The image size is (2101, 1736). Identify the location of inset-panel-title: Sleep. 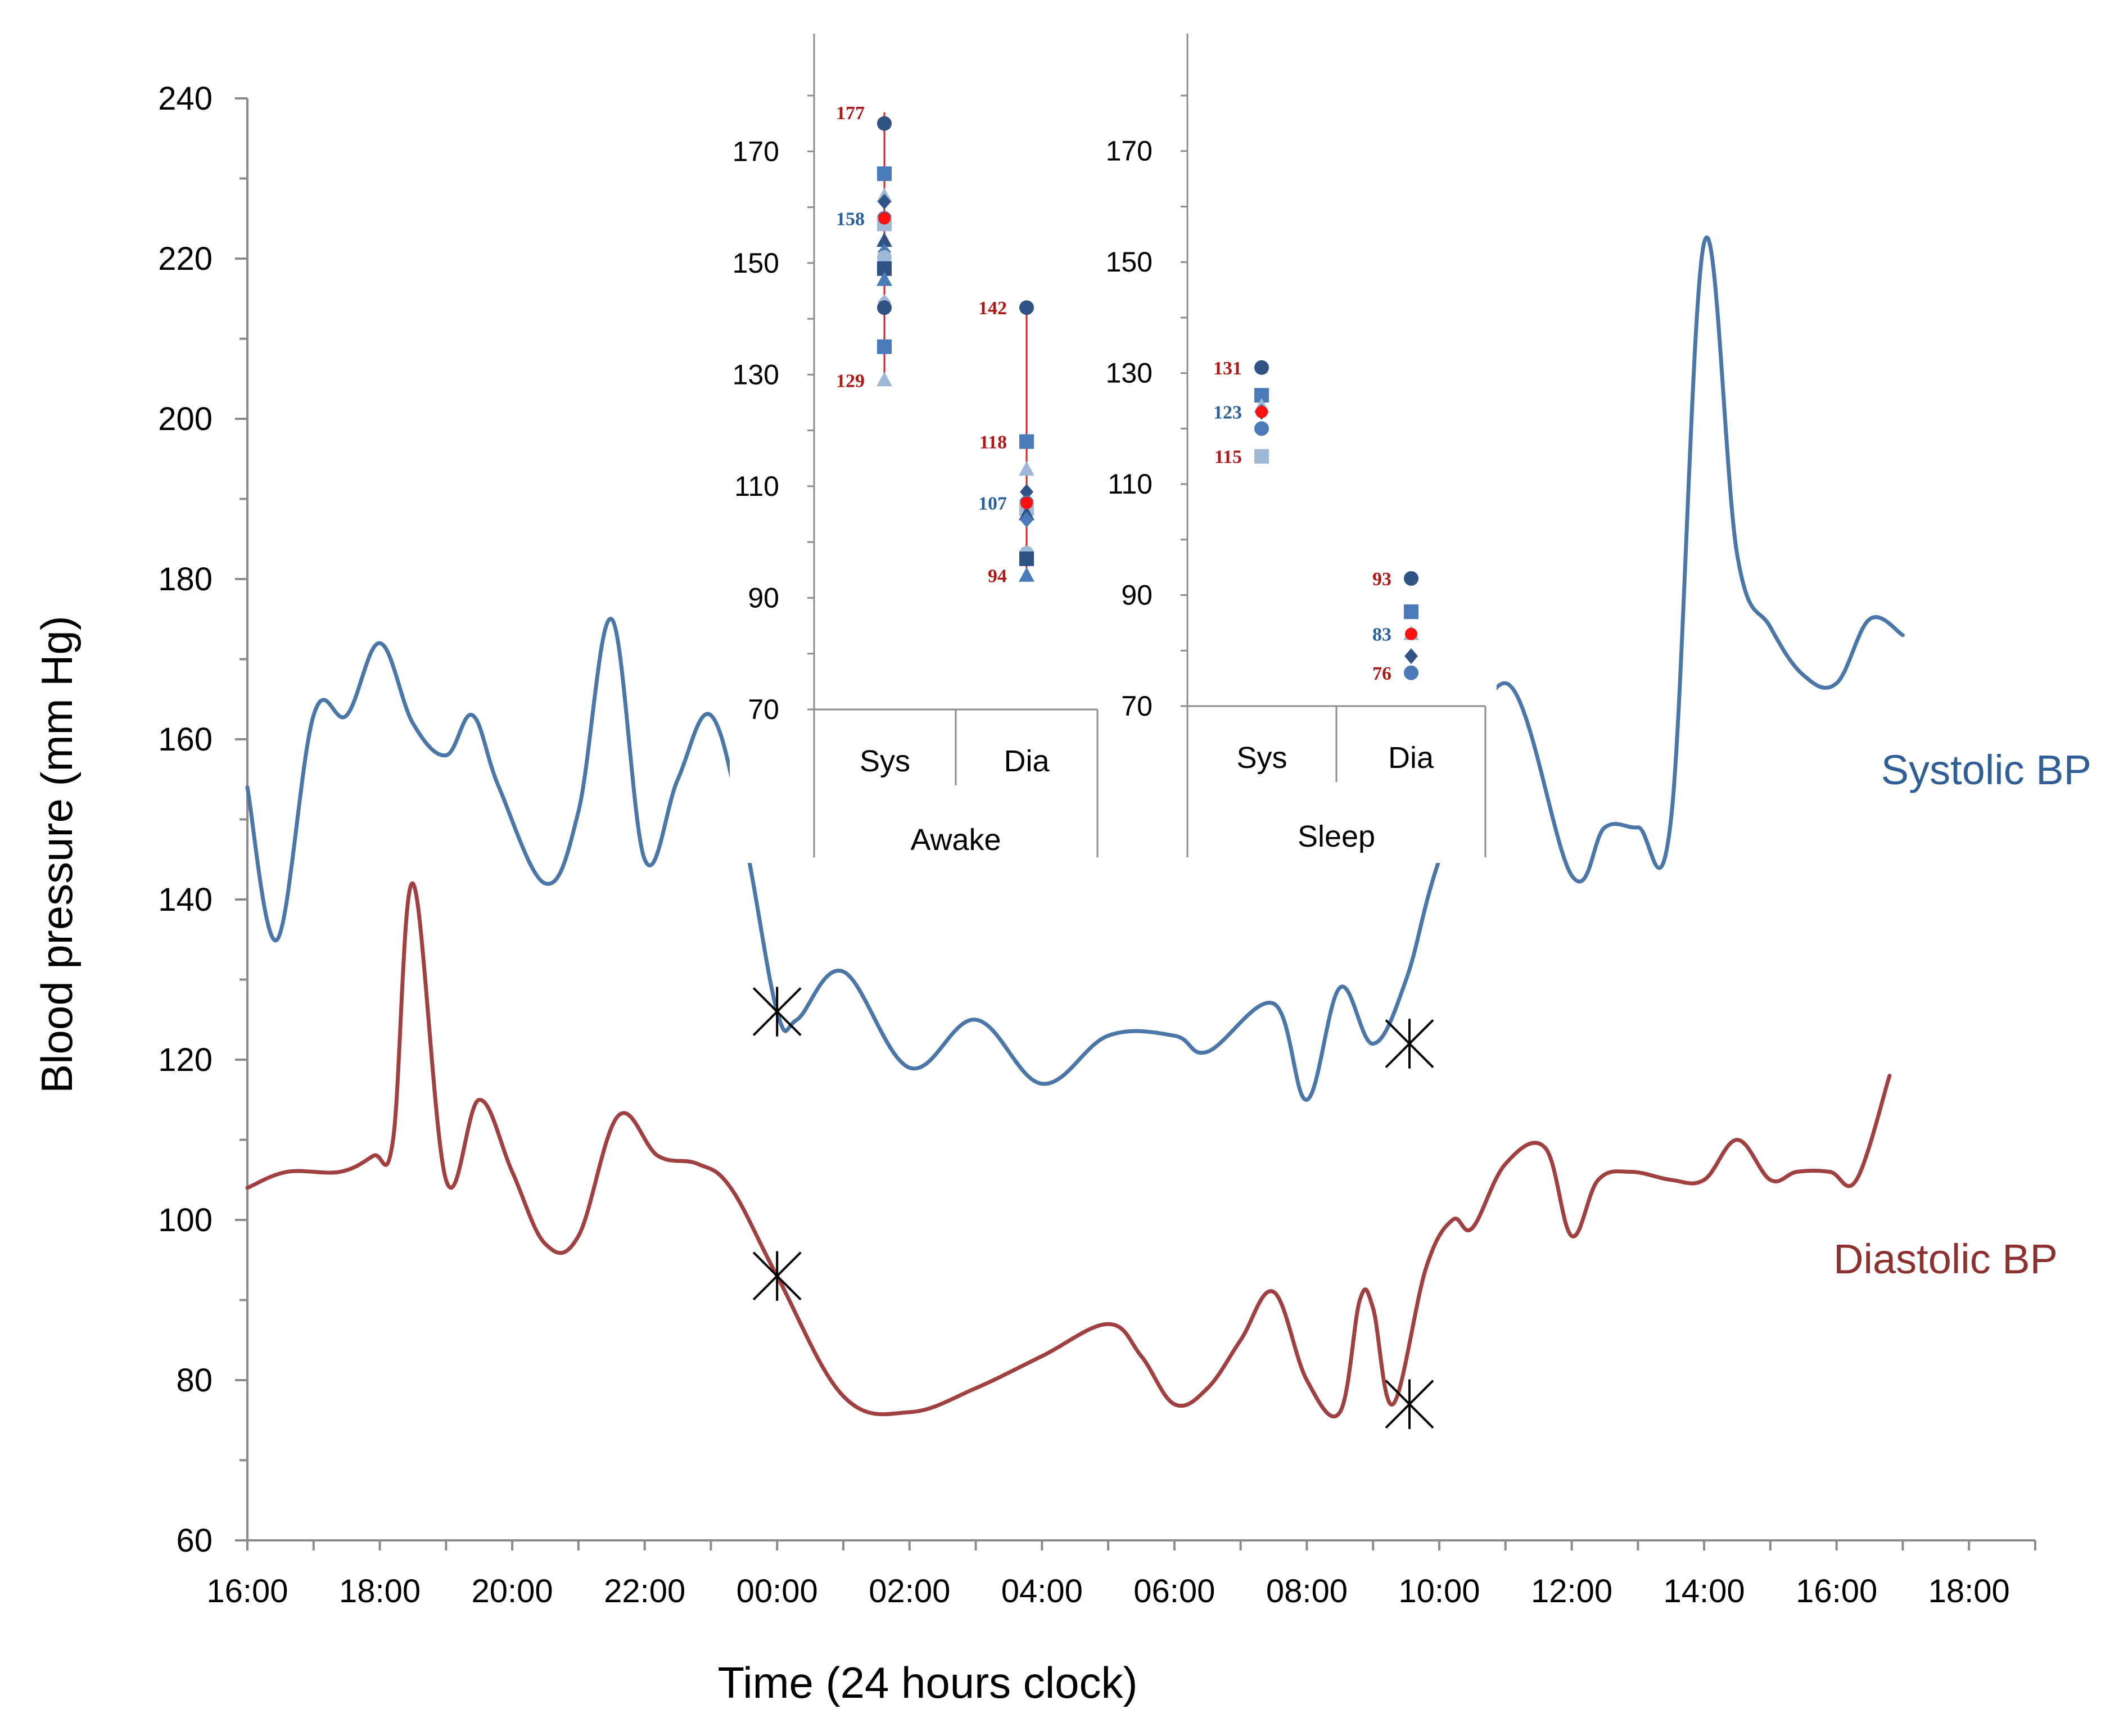
(1336, 836).